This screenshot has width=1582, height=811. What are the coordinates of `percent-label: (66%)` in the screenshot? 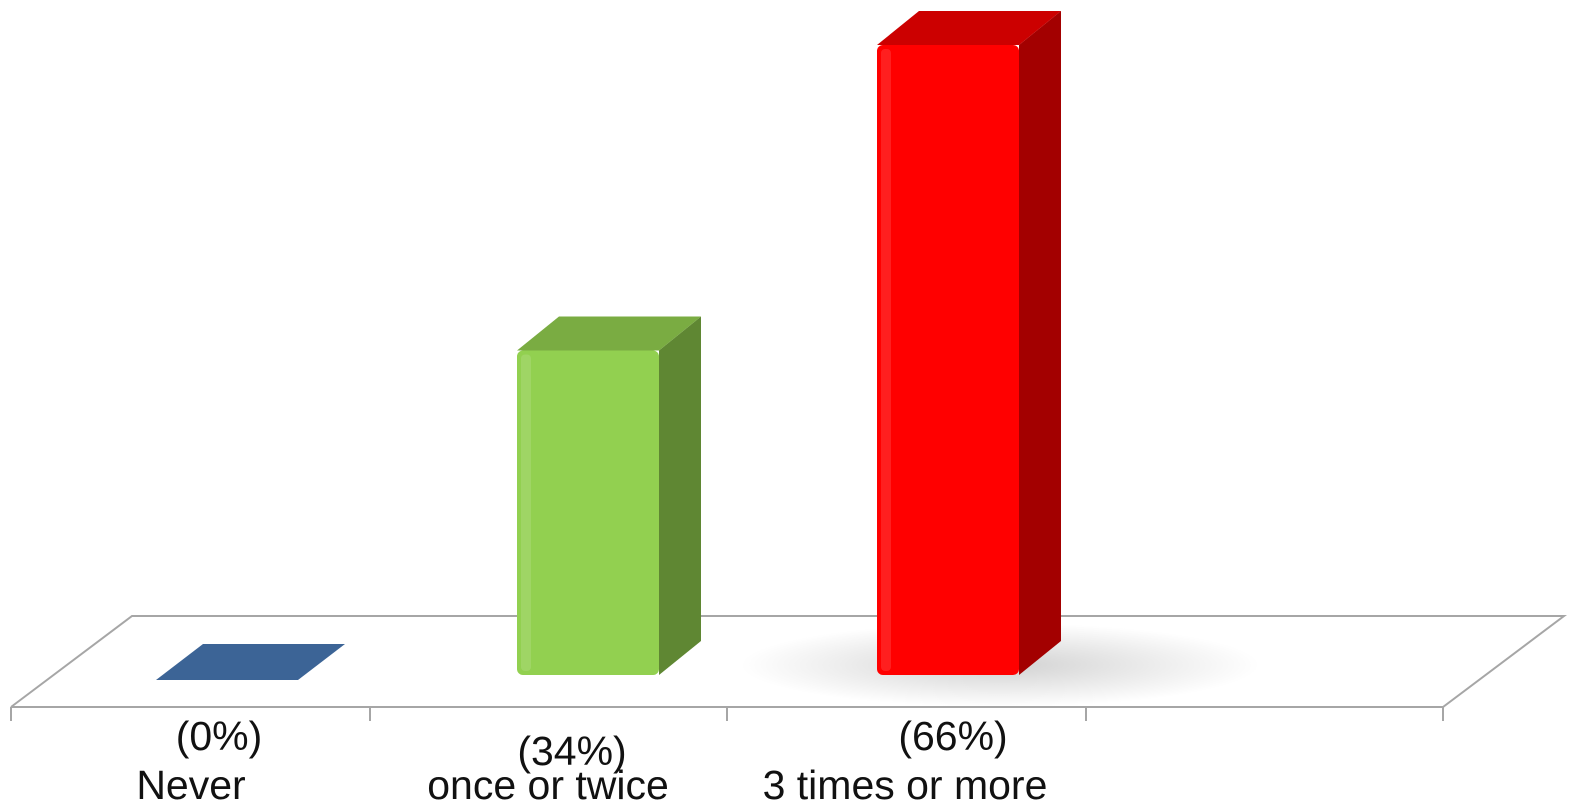 It's located at (953, 736).